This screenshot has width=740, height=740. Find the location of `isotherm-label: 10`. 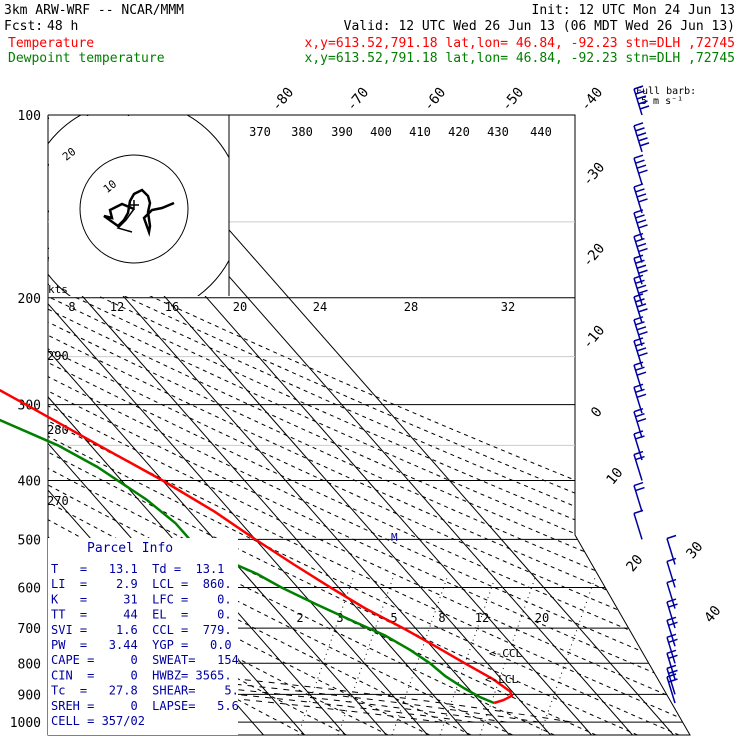

isotherm-label: 10 is located at coordinates (614, 476).